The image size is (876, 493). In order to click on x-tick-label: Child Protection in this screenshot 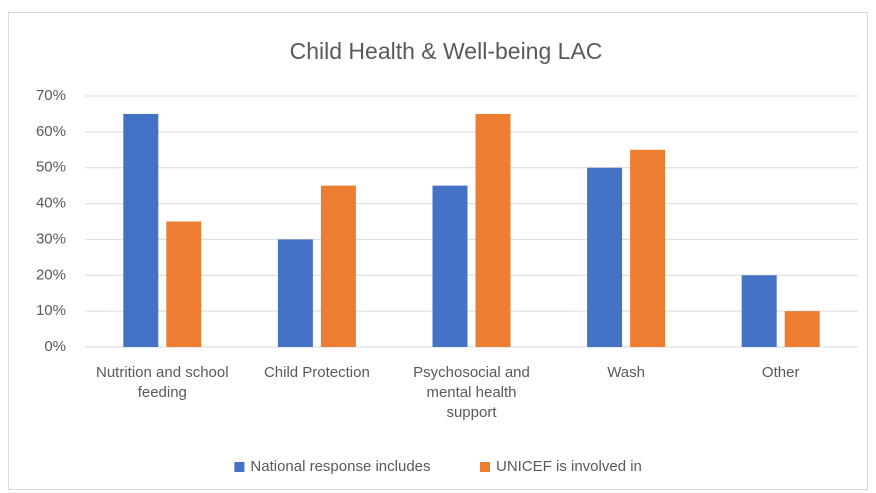, I will do `click(316, 372)`.